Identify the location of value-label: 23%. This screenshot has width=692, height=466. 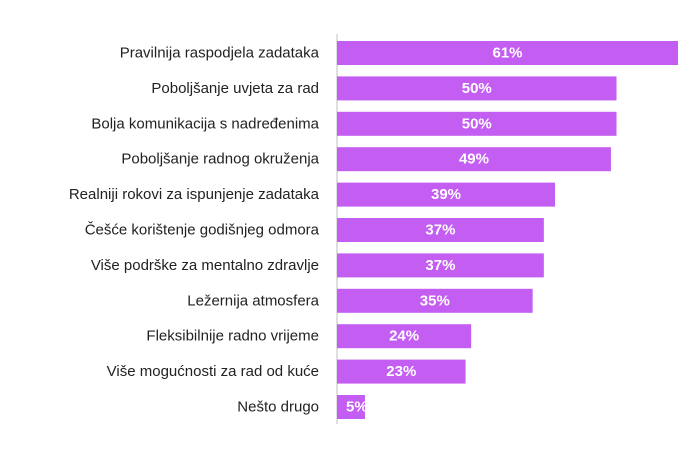
(401, 371).